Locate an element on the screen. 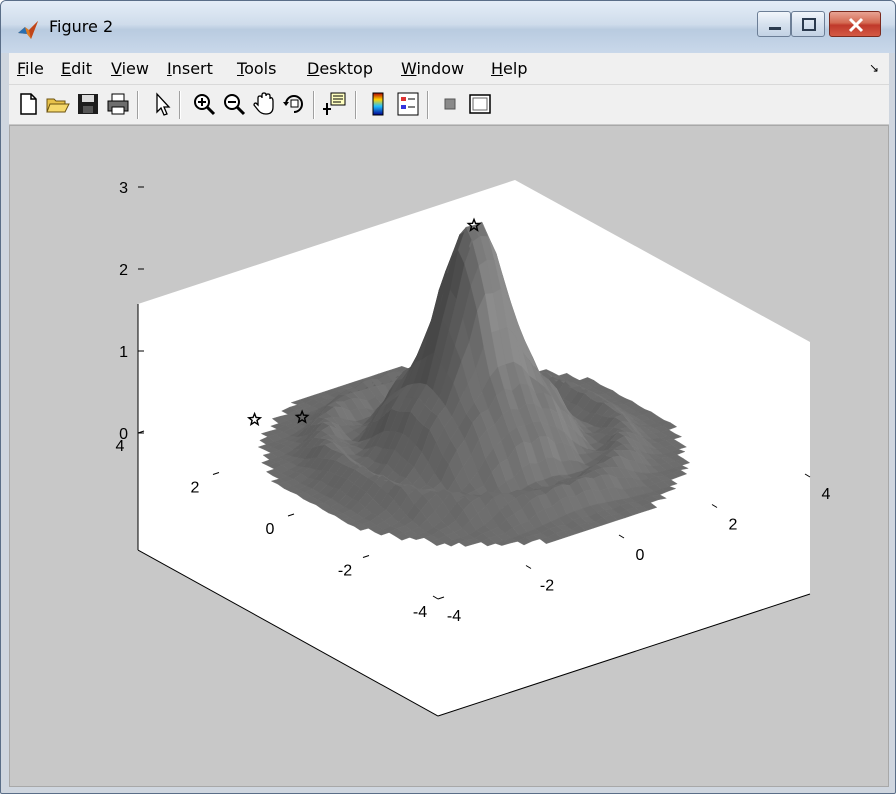 Image resolution: width=896 pixels, height=794 pixels. x-tick-label: 0 is located at coordinates (640, 555).